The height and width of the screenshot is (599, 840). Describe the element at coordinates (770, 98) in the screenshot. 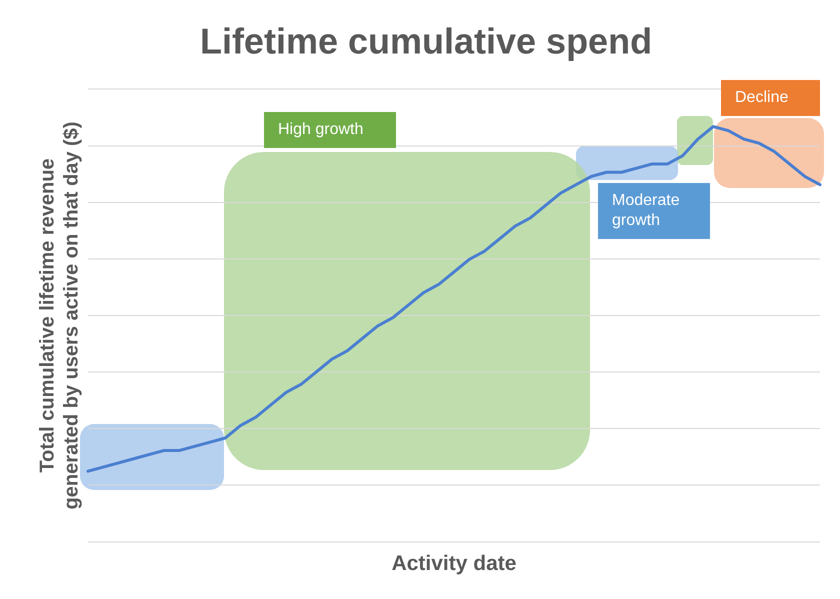

I see `text: Decline` at that location.